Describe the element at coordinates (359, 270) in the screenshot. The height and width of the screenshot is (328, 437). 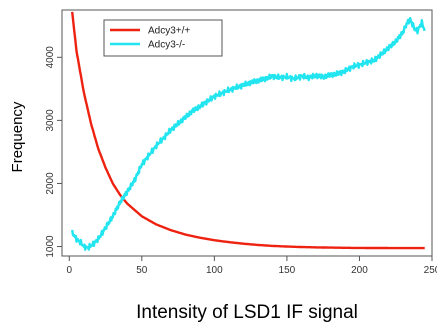
I see `x-tick-label: 200` at that location.